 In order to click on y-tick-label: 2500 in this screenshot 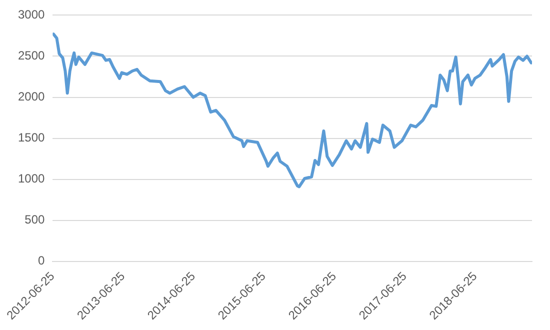, I will do `click(32, 55)`.